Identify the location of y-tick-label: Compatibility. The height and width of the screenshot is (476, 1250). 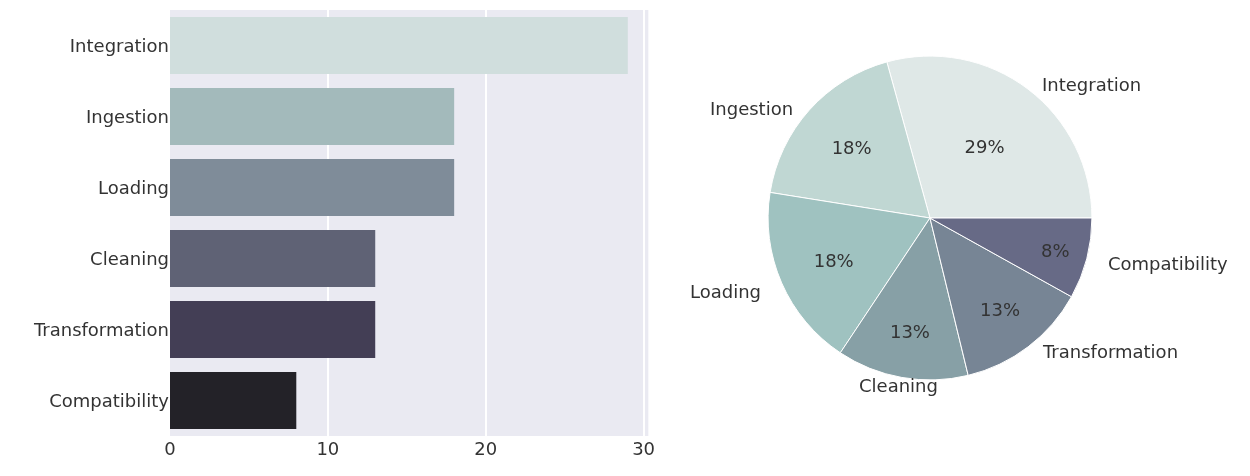
(109, 400).